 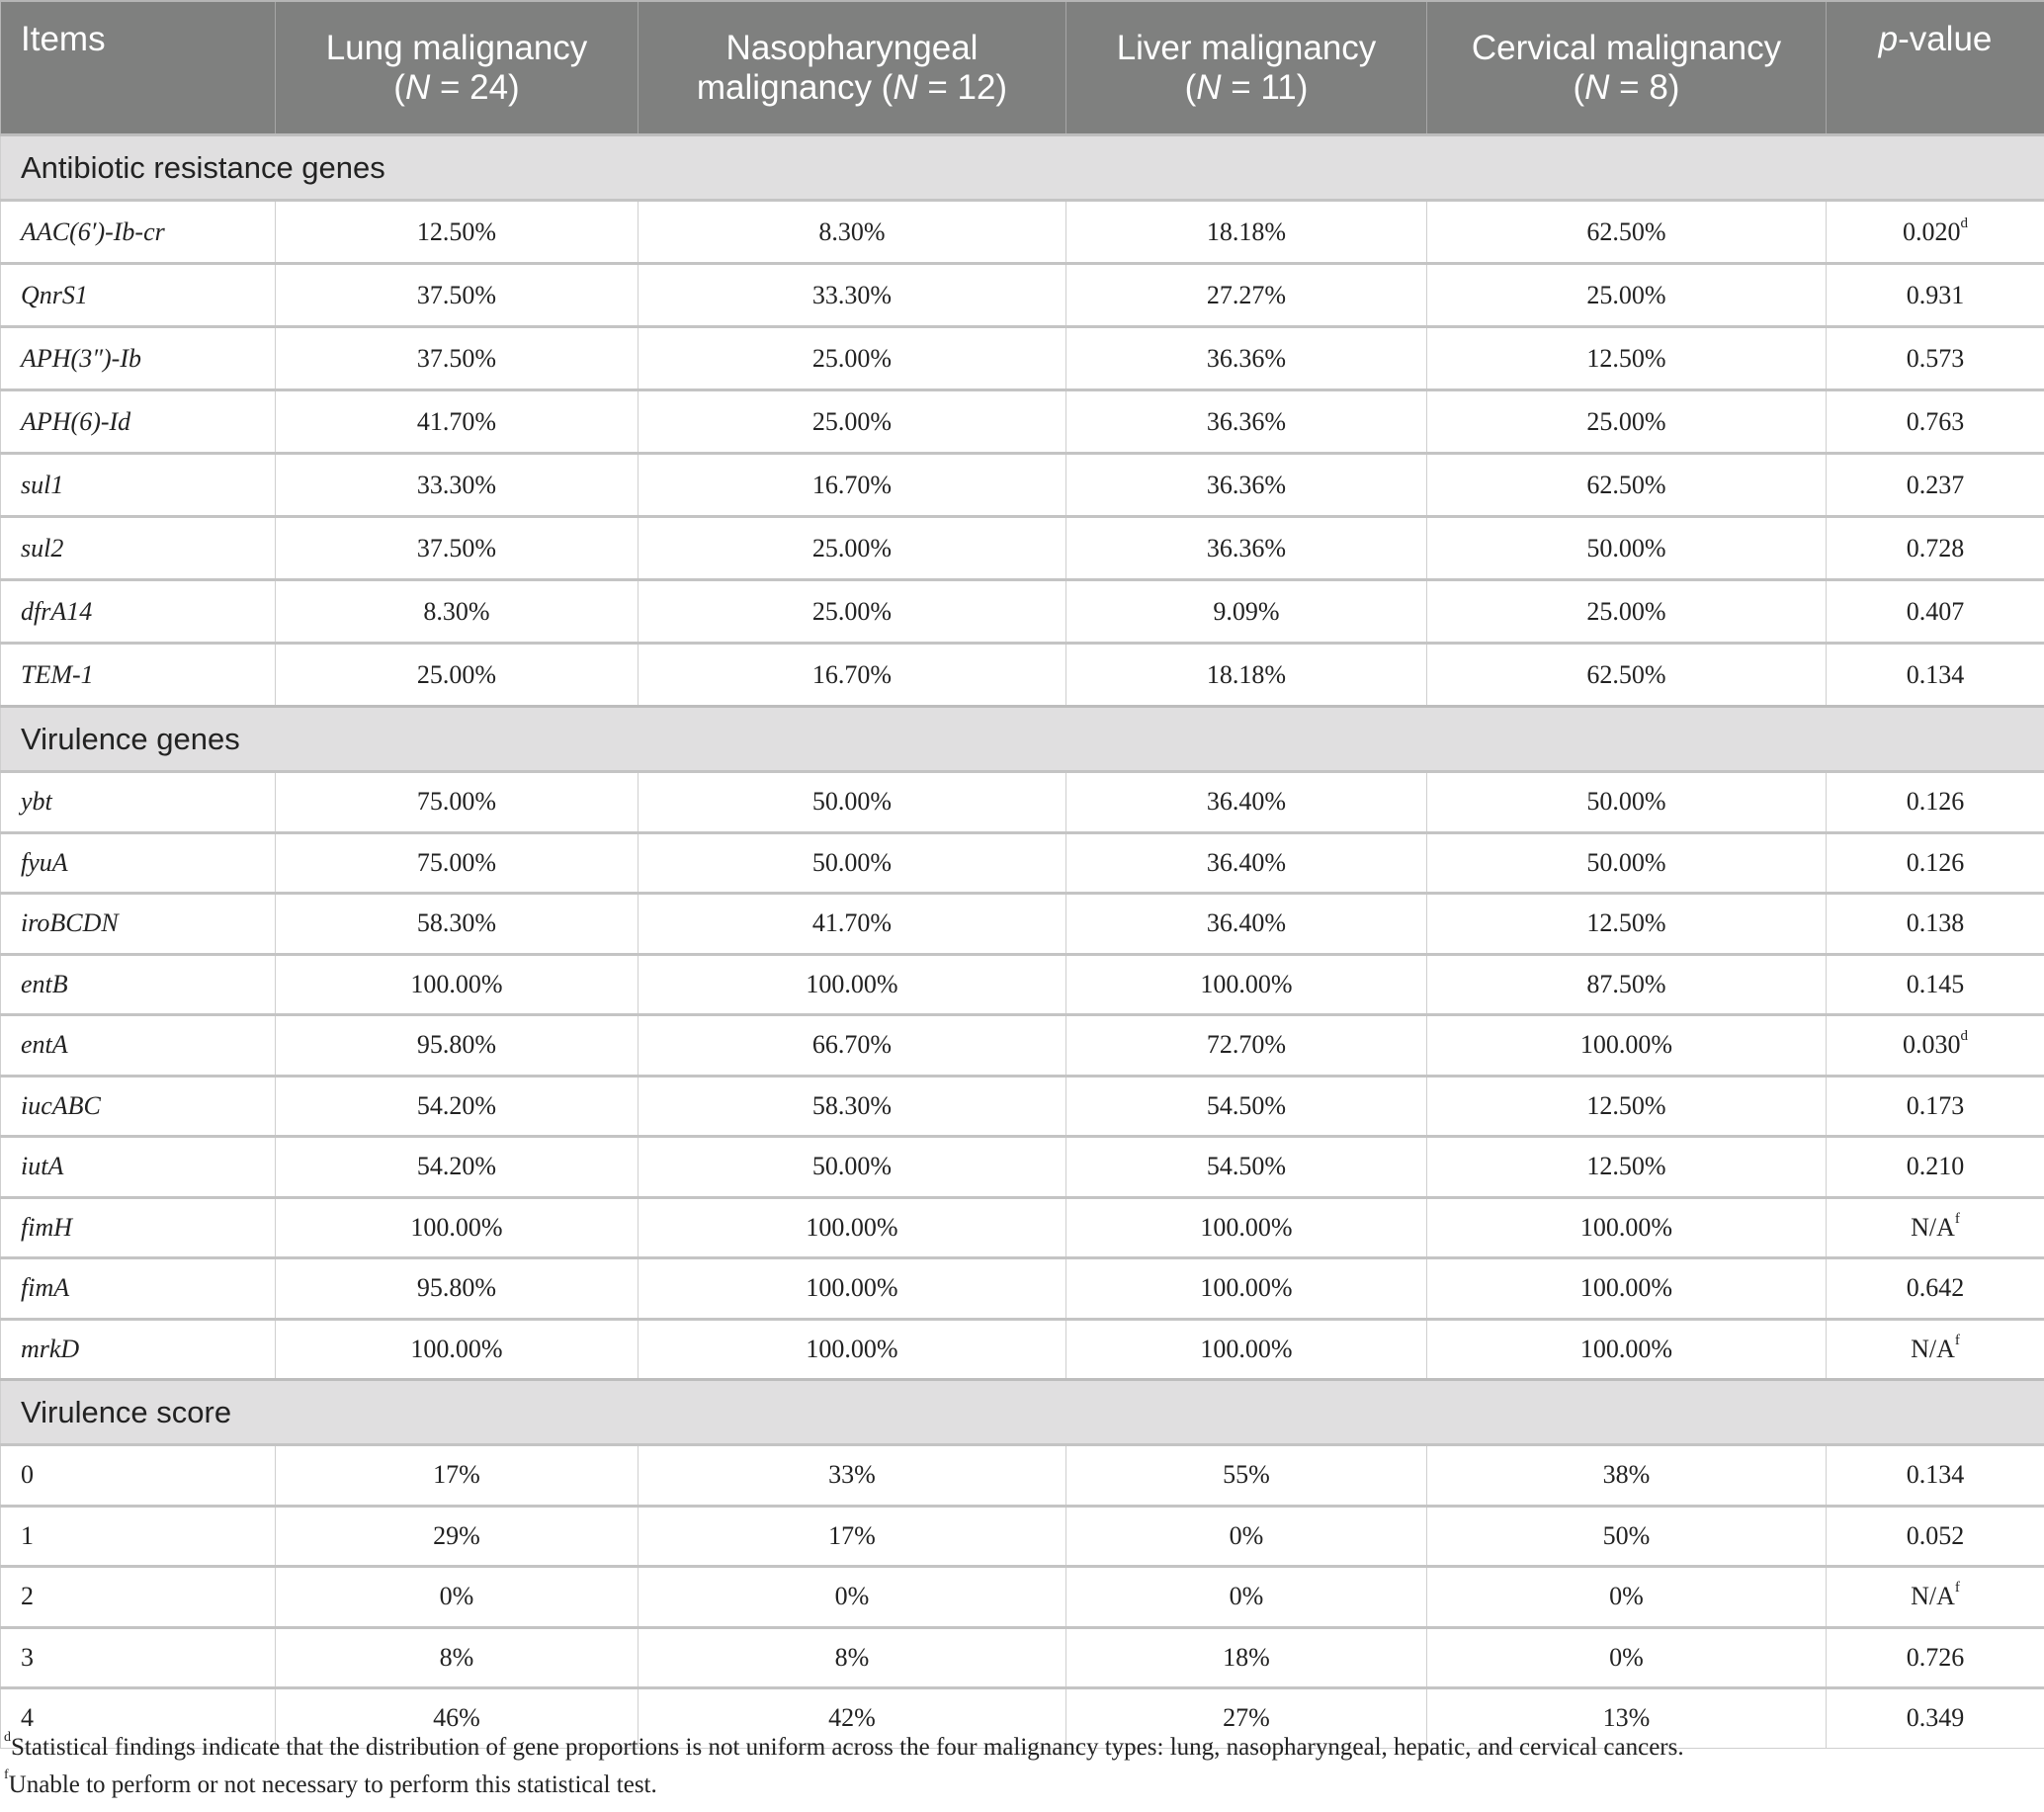 What do you see at coordinates (138, 611) in the screenshot?
I see `item-cell: dfrA14` at bounding box center [138, 611].